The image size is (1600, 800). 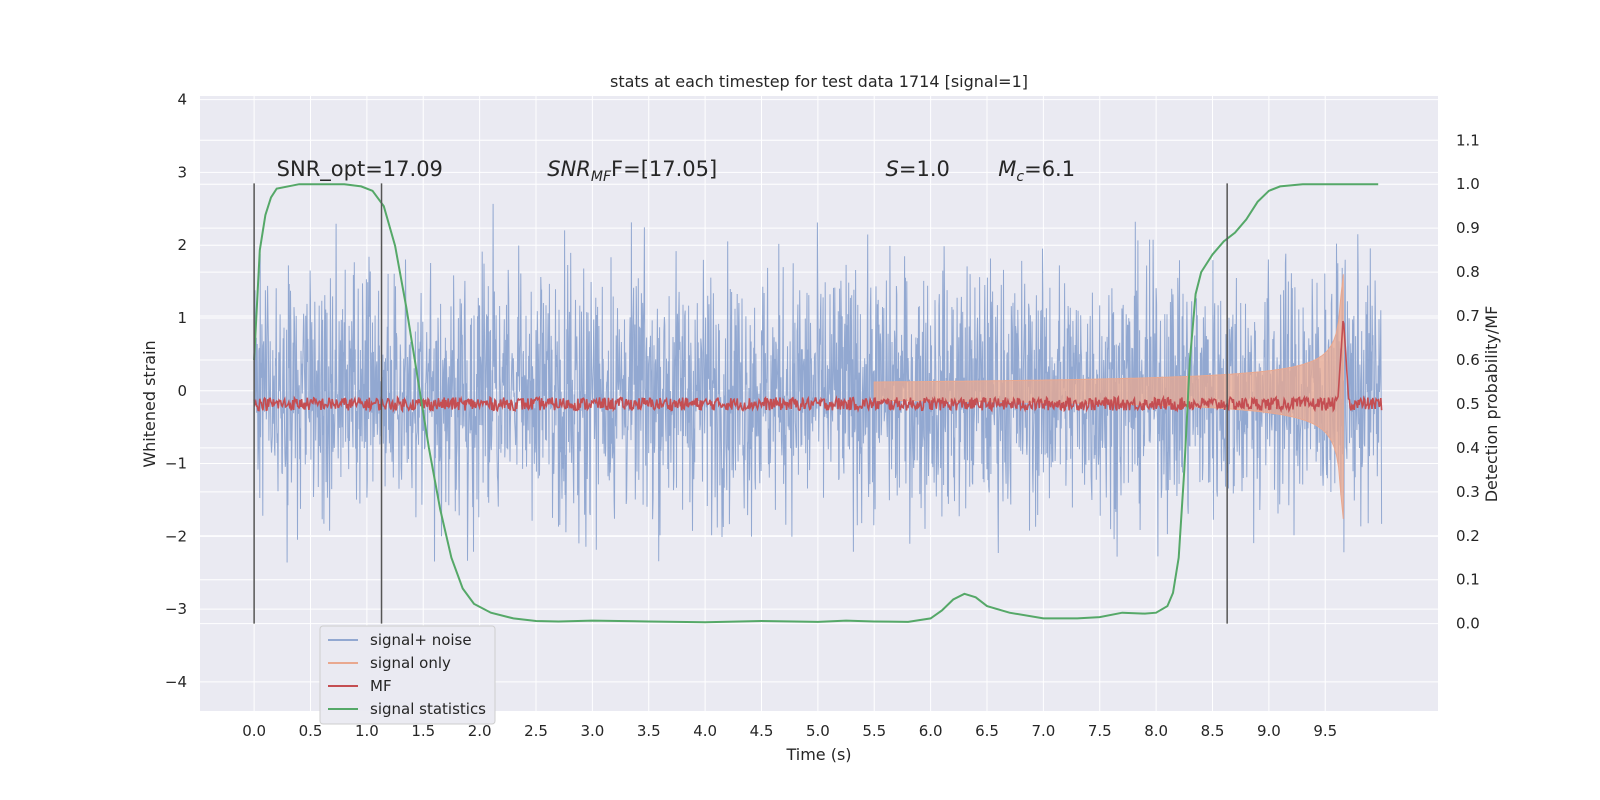 I want to click on x-tick-label: 6.5, so click(x=987, y=731).